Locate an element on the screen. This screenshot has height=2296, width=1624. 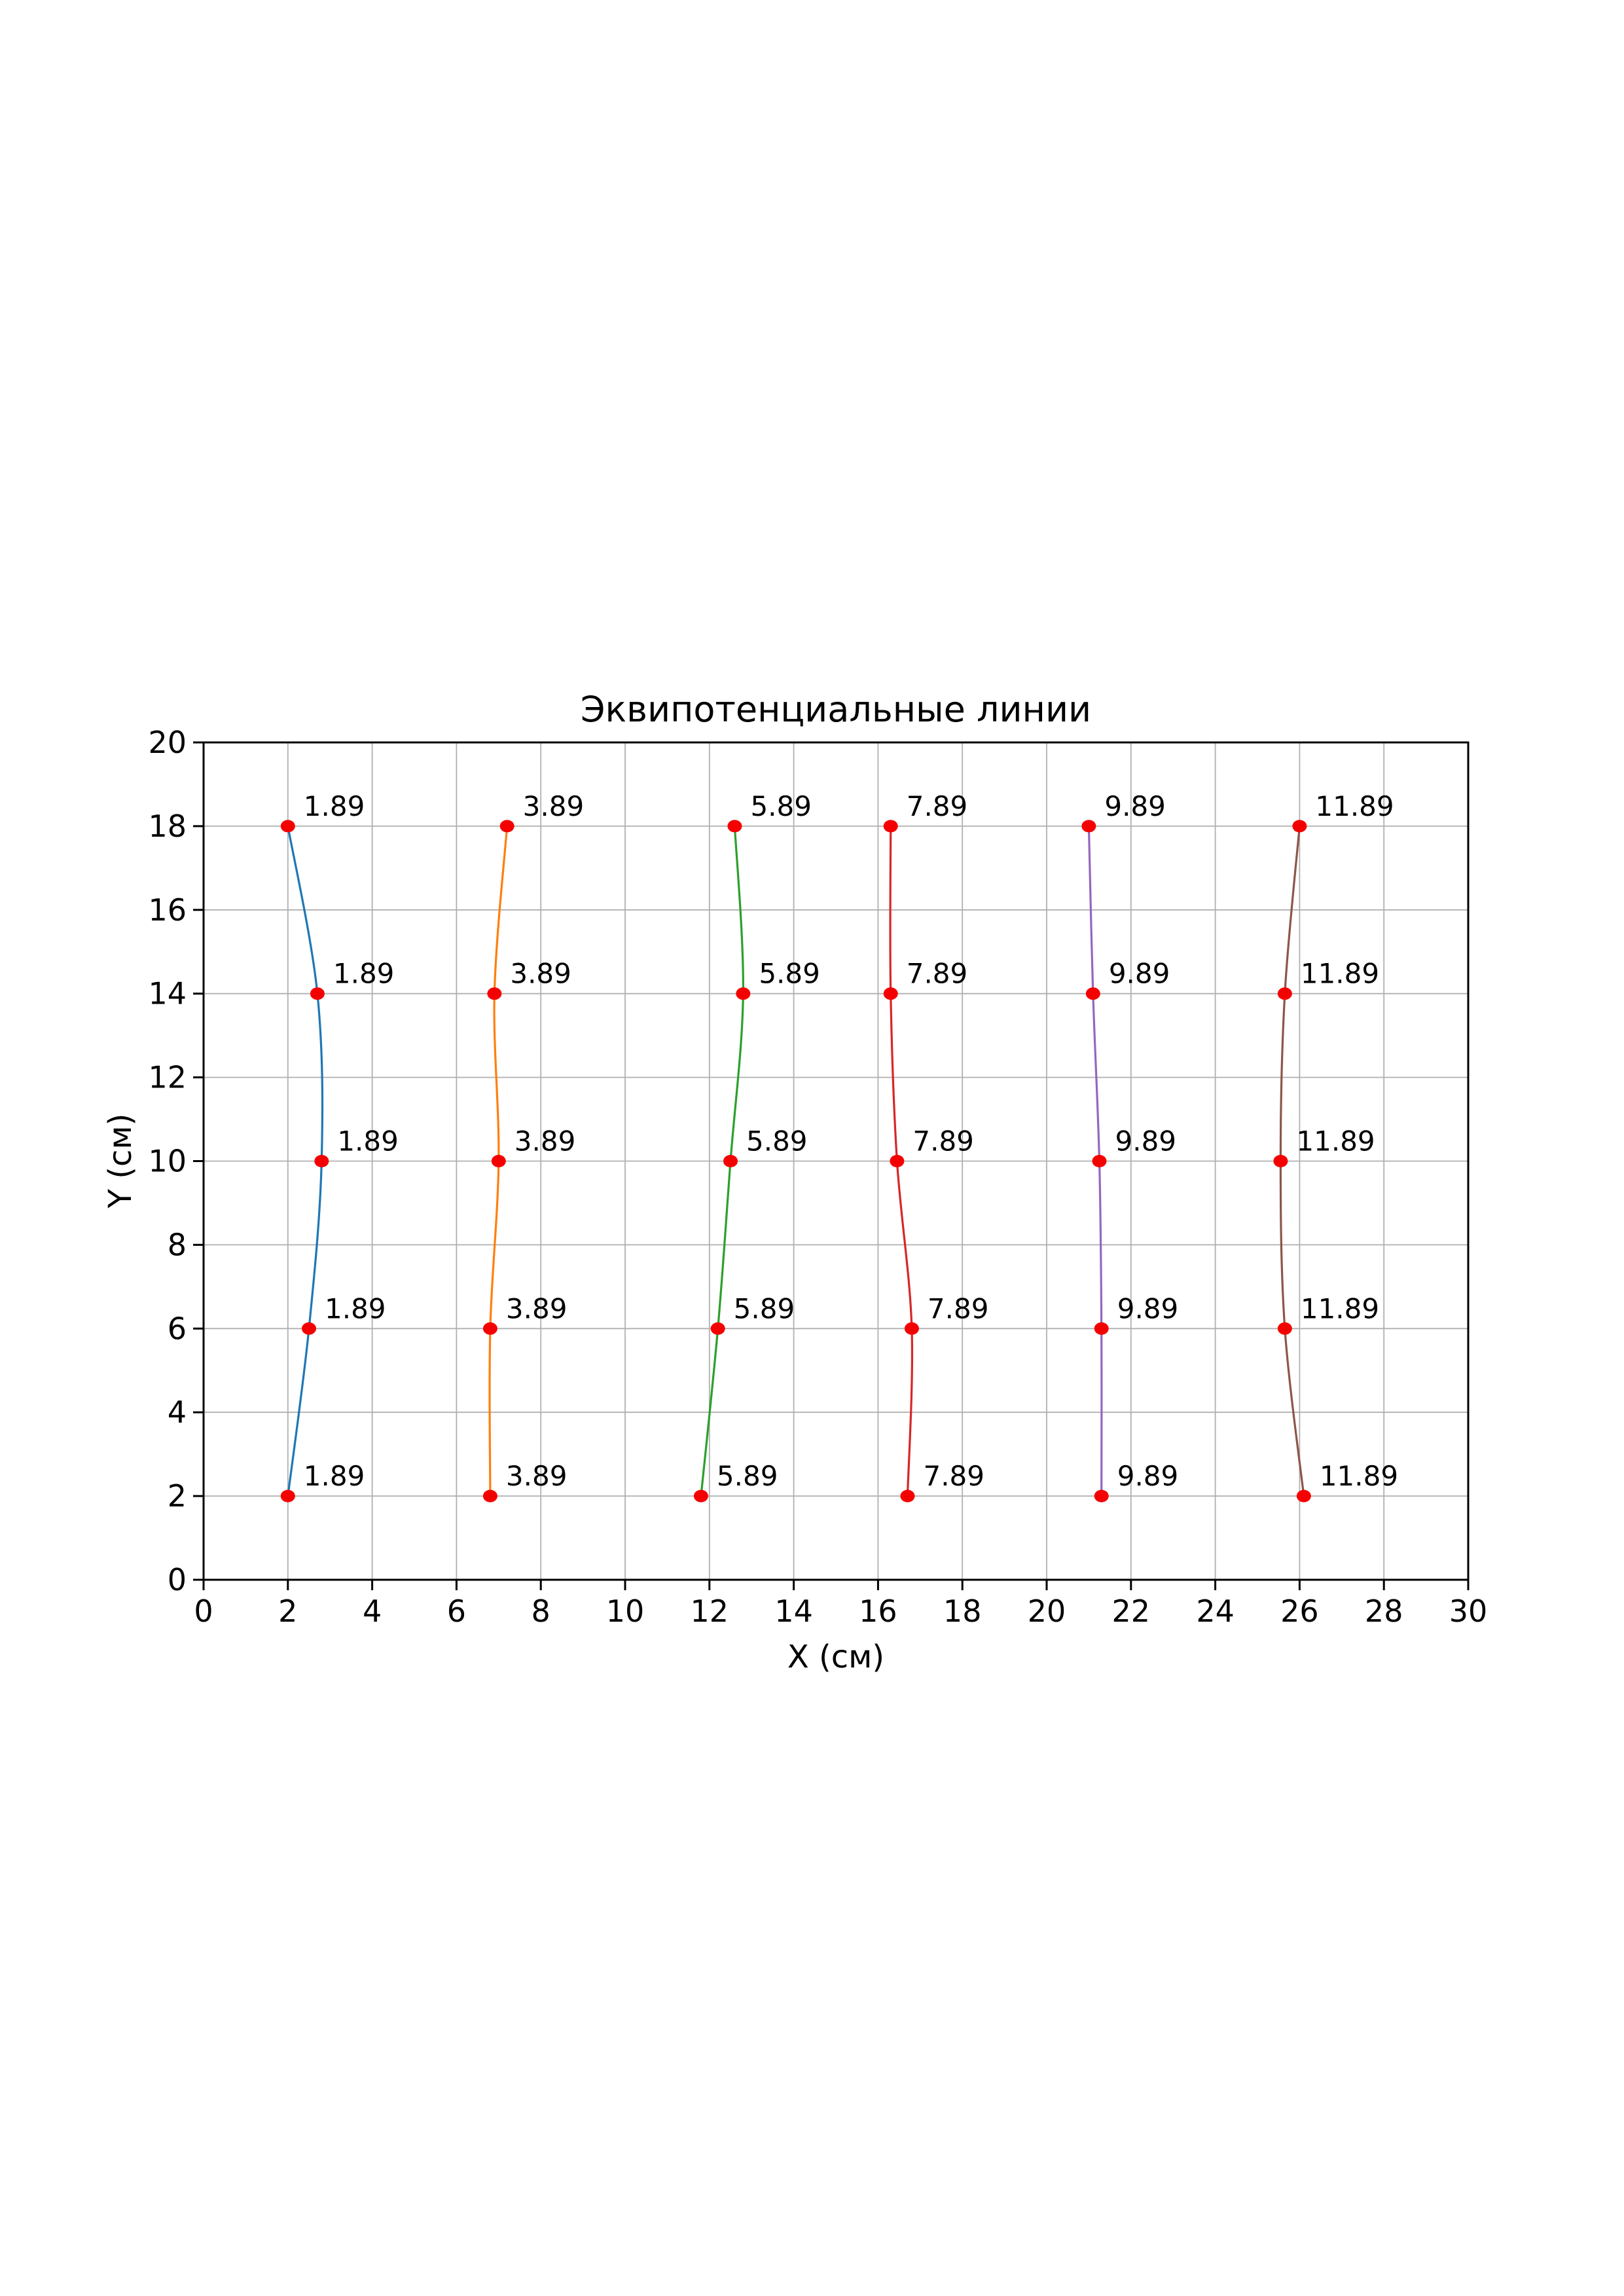
x-tick-label: 14 is located at coordinates (793, 1611).